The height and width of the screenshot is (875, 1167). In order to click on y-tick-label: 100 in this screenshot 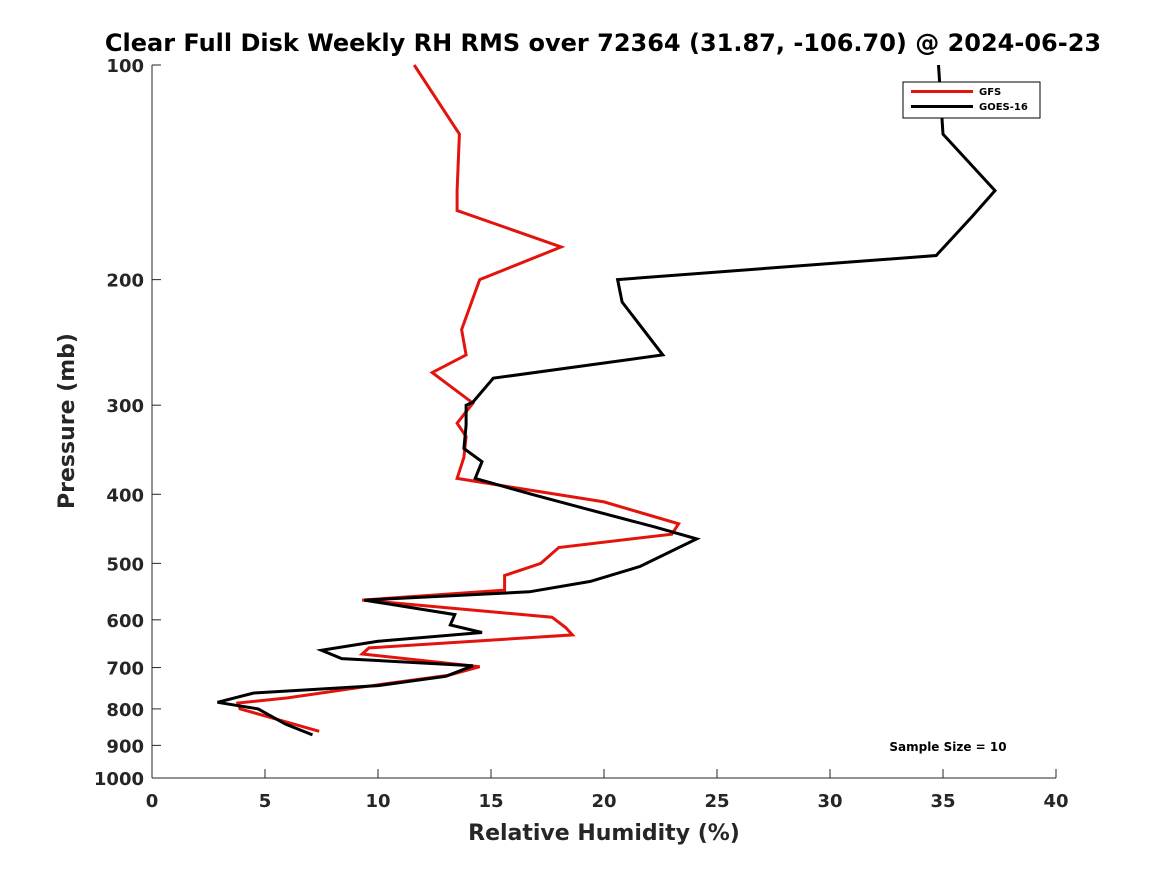, I will do `click(125, 66)`.